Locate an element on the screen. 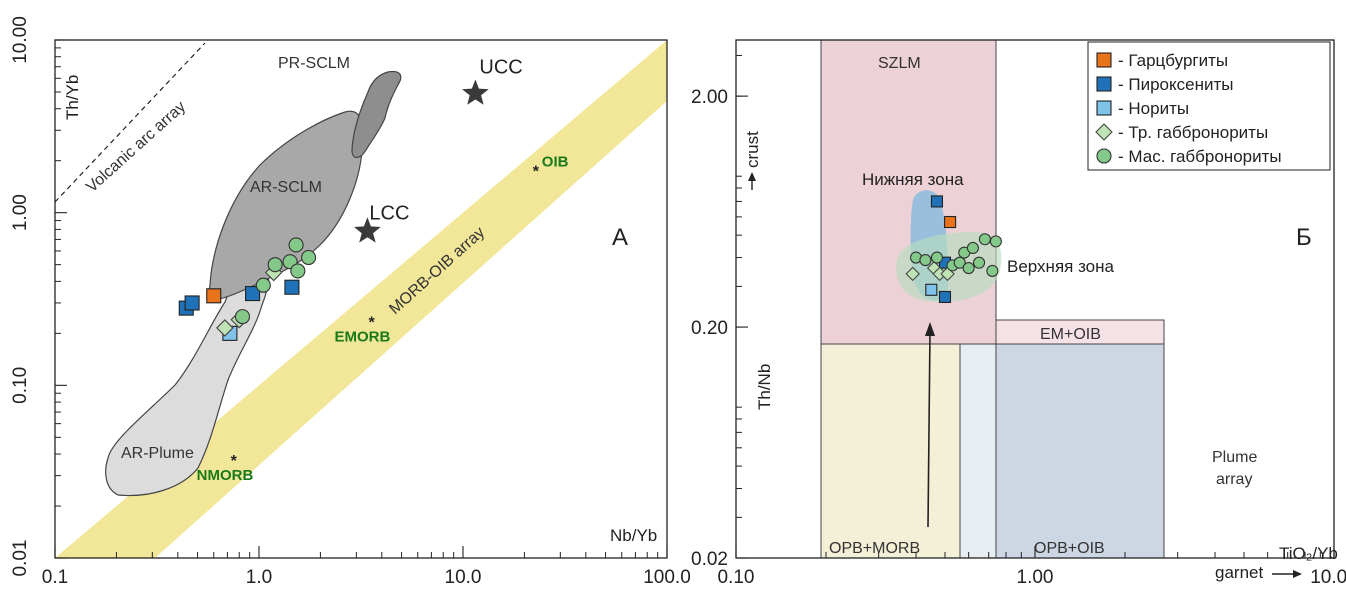  legend-label: - Тр. габбронориты is located at coordinates (1193, 132).